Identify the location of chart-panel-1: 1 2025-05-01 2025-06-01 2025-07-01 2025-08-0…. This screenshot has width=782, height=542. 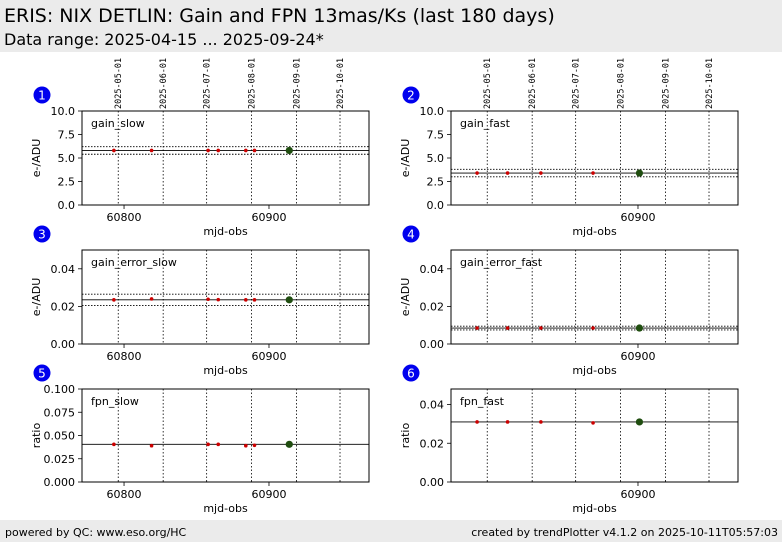
(200, 148).